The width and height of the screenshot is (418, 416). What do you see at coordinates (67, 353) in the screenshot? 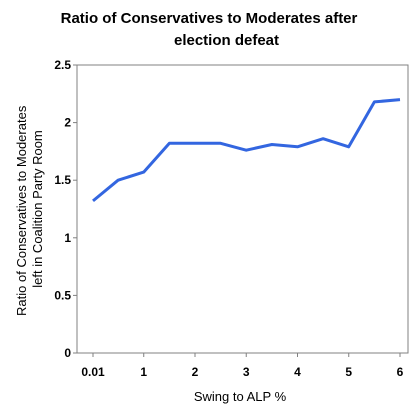
I see `y-tick-label: 0` at bounding box center [67, 353].